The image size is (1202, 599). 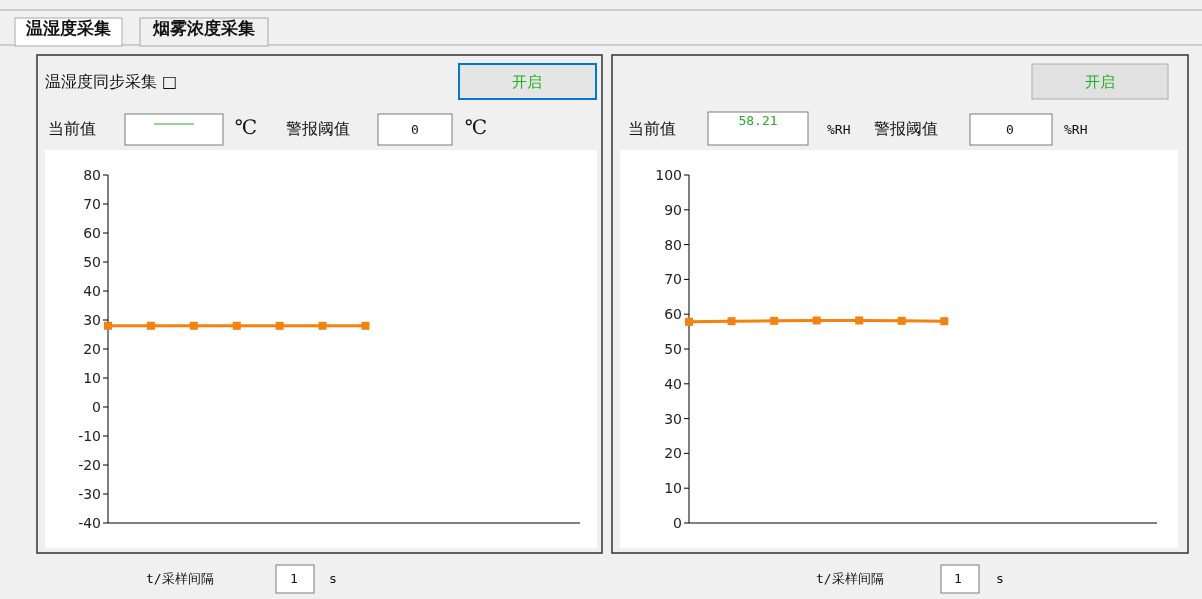 What do you see at coordinates (203, 28) in the screenshot?
I see `text: 烟雾浓度采集` at bounding box center [203, 28].